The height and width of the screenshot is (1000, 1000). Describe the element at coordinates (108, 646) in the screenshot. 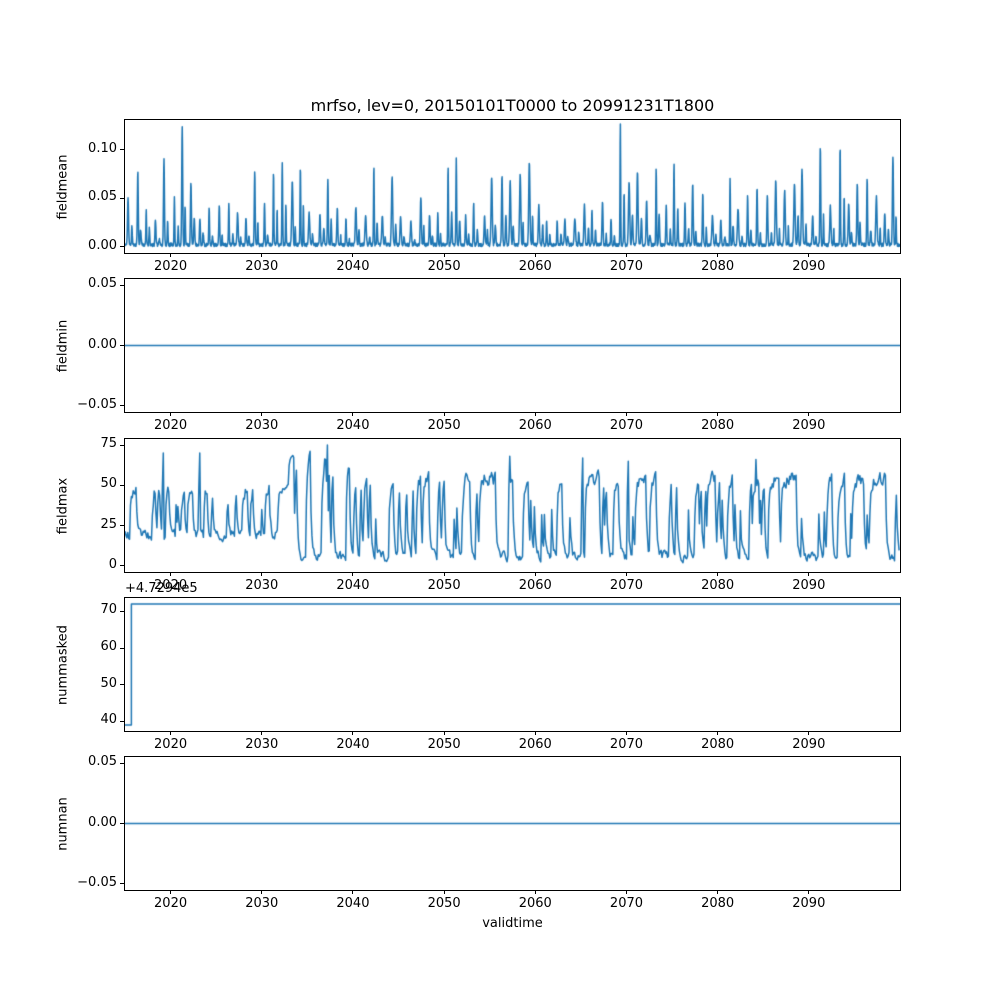

I see `y-tick-label: 60` at that location.